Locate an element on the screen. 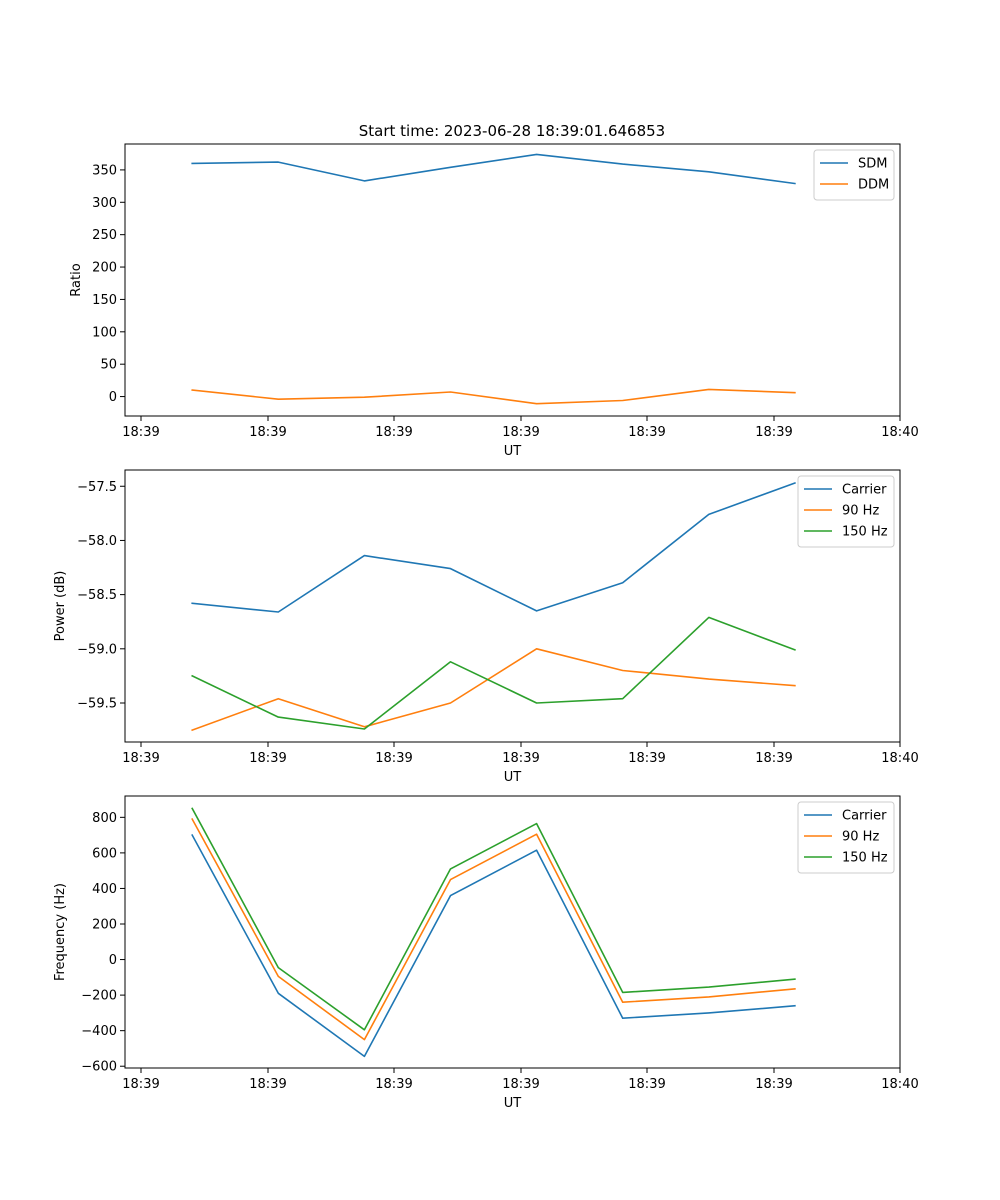 The image size is (1000, 1200). legend: SDM DDM is located at coordinates (854, 175).